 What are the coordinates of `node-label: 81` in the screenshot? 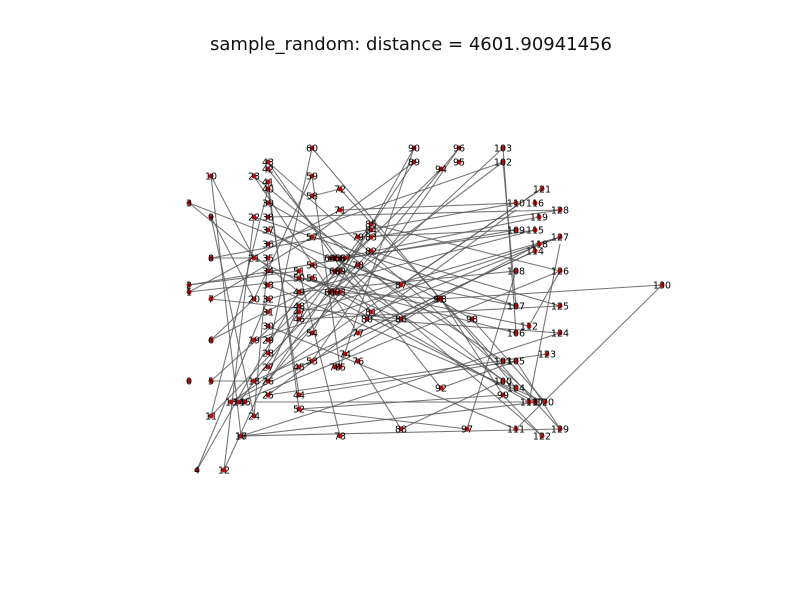 It's located at (371, 313).